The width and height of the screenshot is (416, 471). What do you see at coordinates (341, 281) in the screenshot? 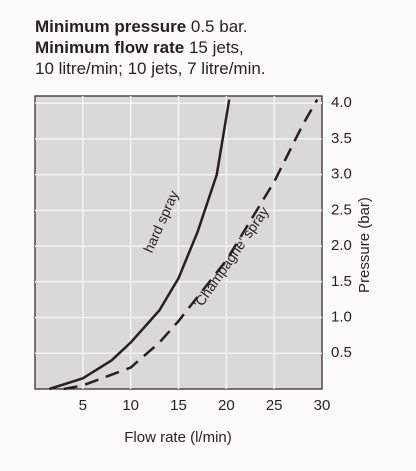
I see `y-tick-label: 1.5` at bounding box center [341, 281].